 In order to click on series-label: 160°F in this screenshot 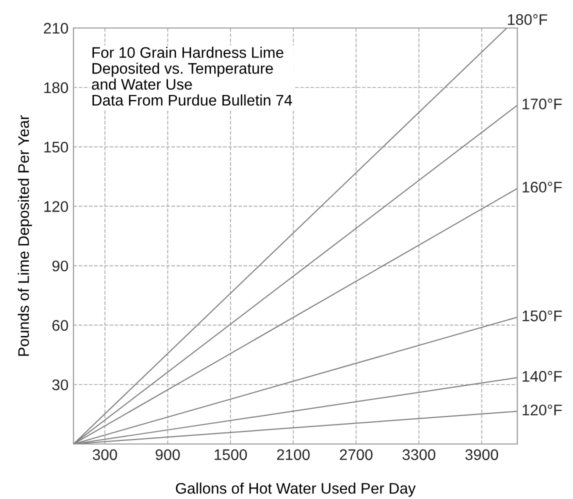, I will do `click(542, 187)`.